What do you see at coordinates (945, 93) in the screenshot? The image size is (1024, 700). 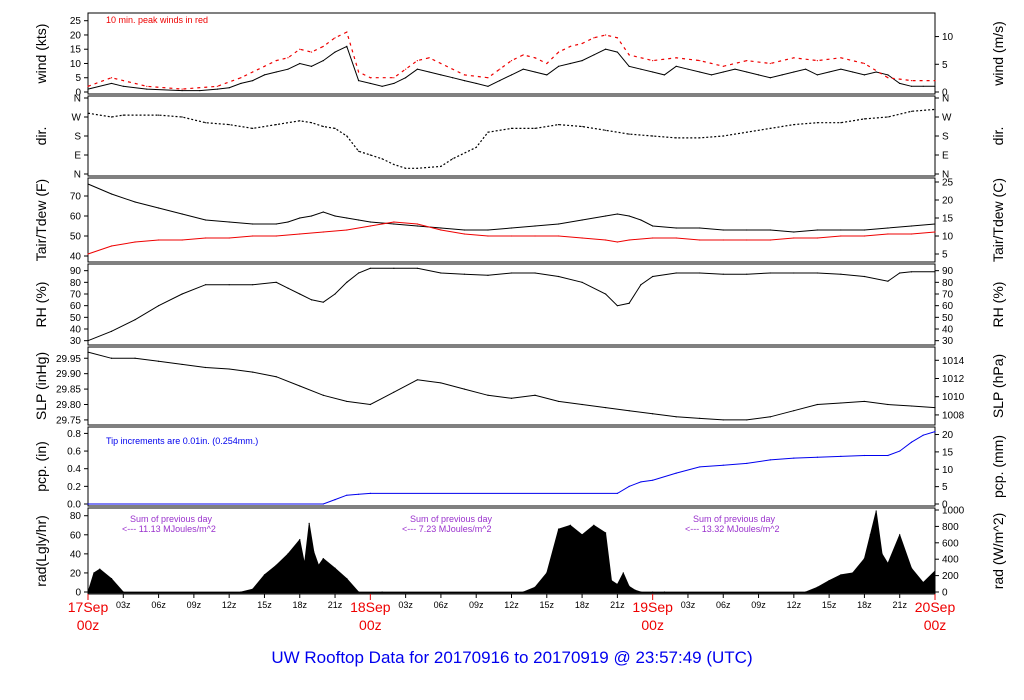 I see `wind-right-tick-label: 0` at bounding box center [945, 93].